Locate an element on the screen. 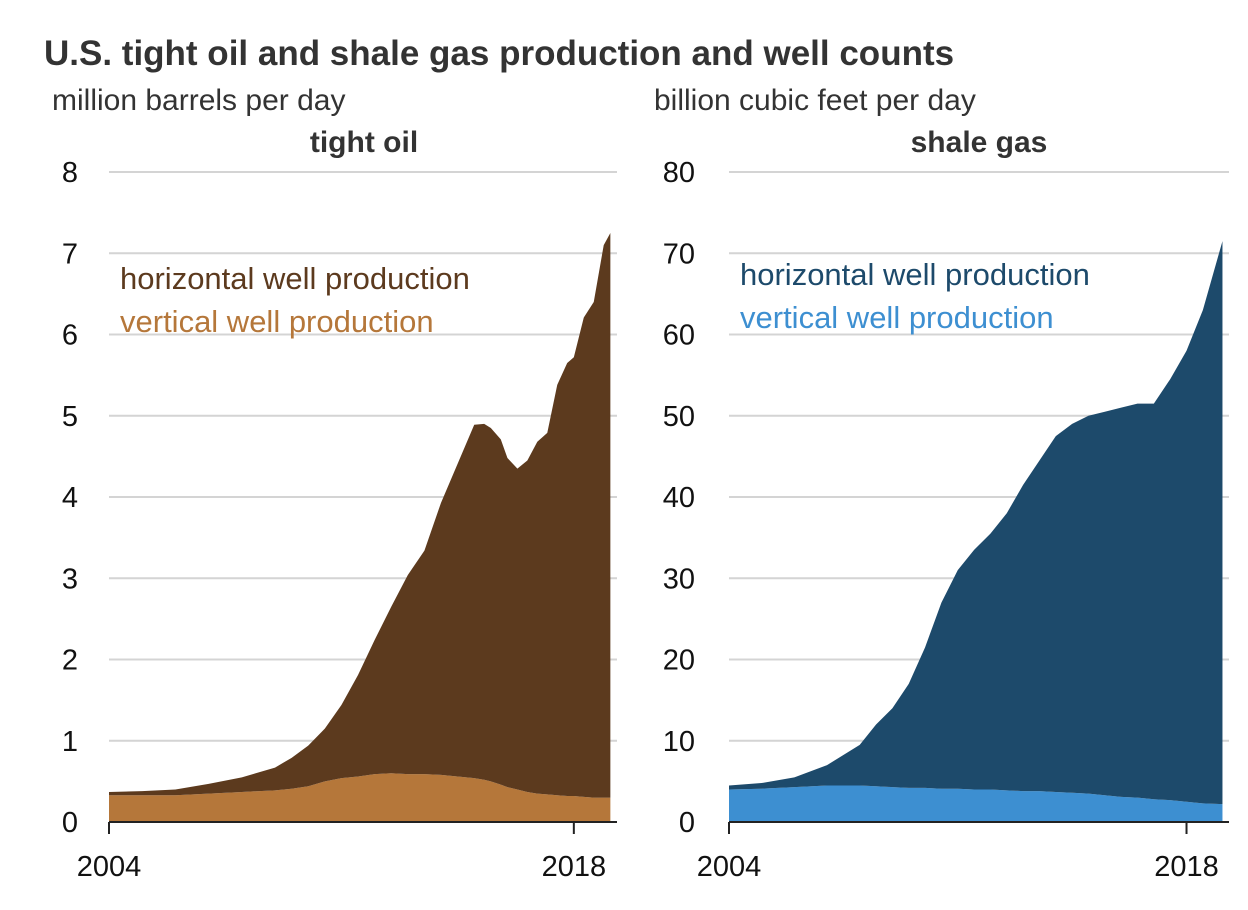  tight-oil-y-tick-label: 8 is located at coordinates (70, 173).